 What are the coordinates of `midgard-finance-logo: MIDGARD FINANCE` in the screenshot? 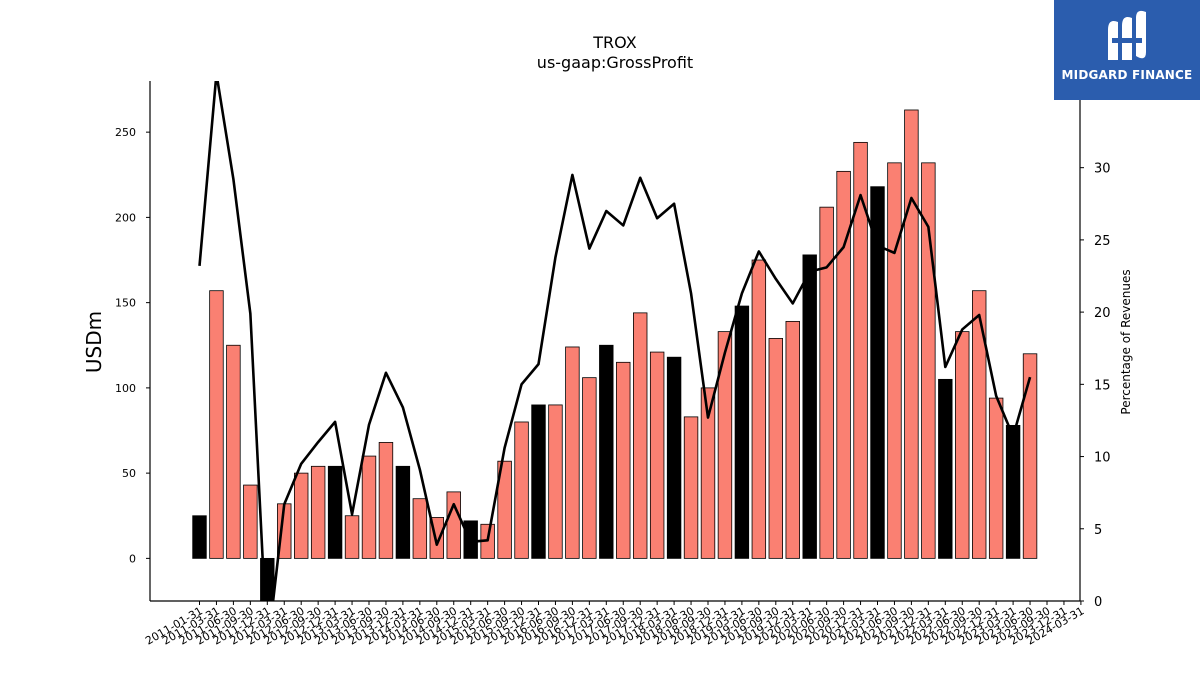 It's located at (1127, 50).